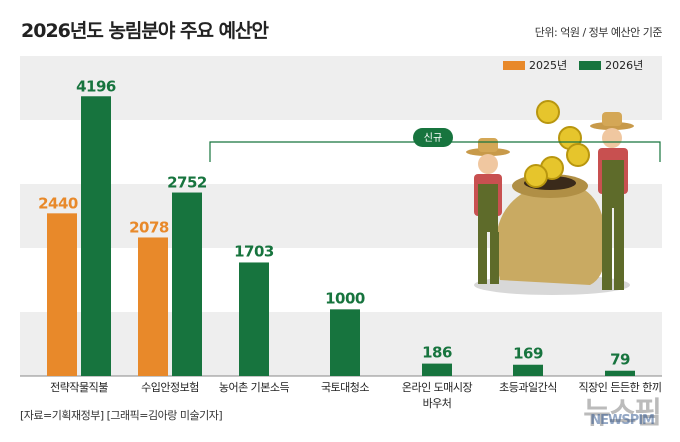  I want to click on category-label-5: 초등과일간식, so click(528, 387).